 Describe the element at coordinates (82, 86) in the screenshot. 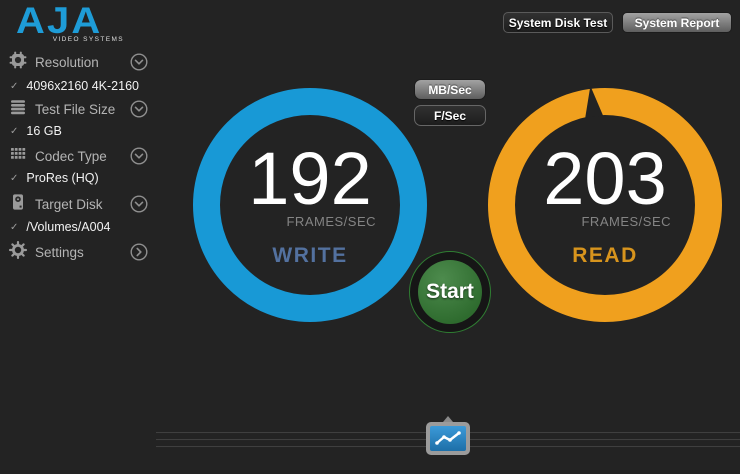

I see `resolution-value: 4096x2160 4K-2160` at that location.